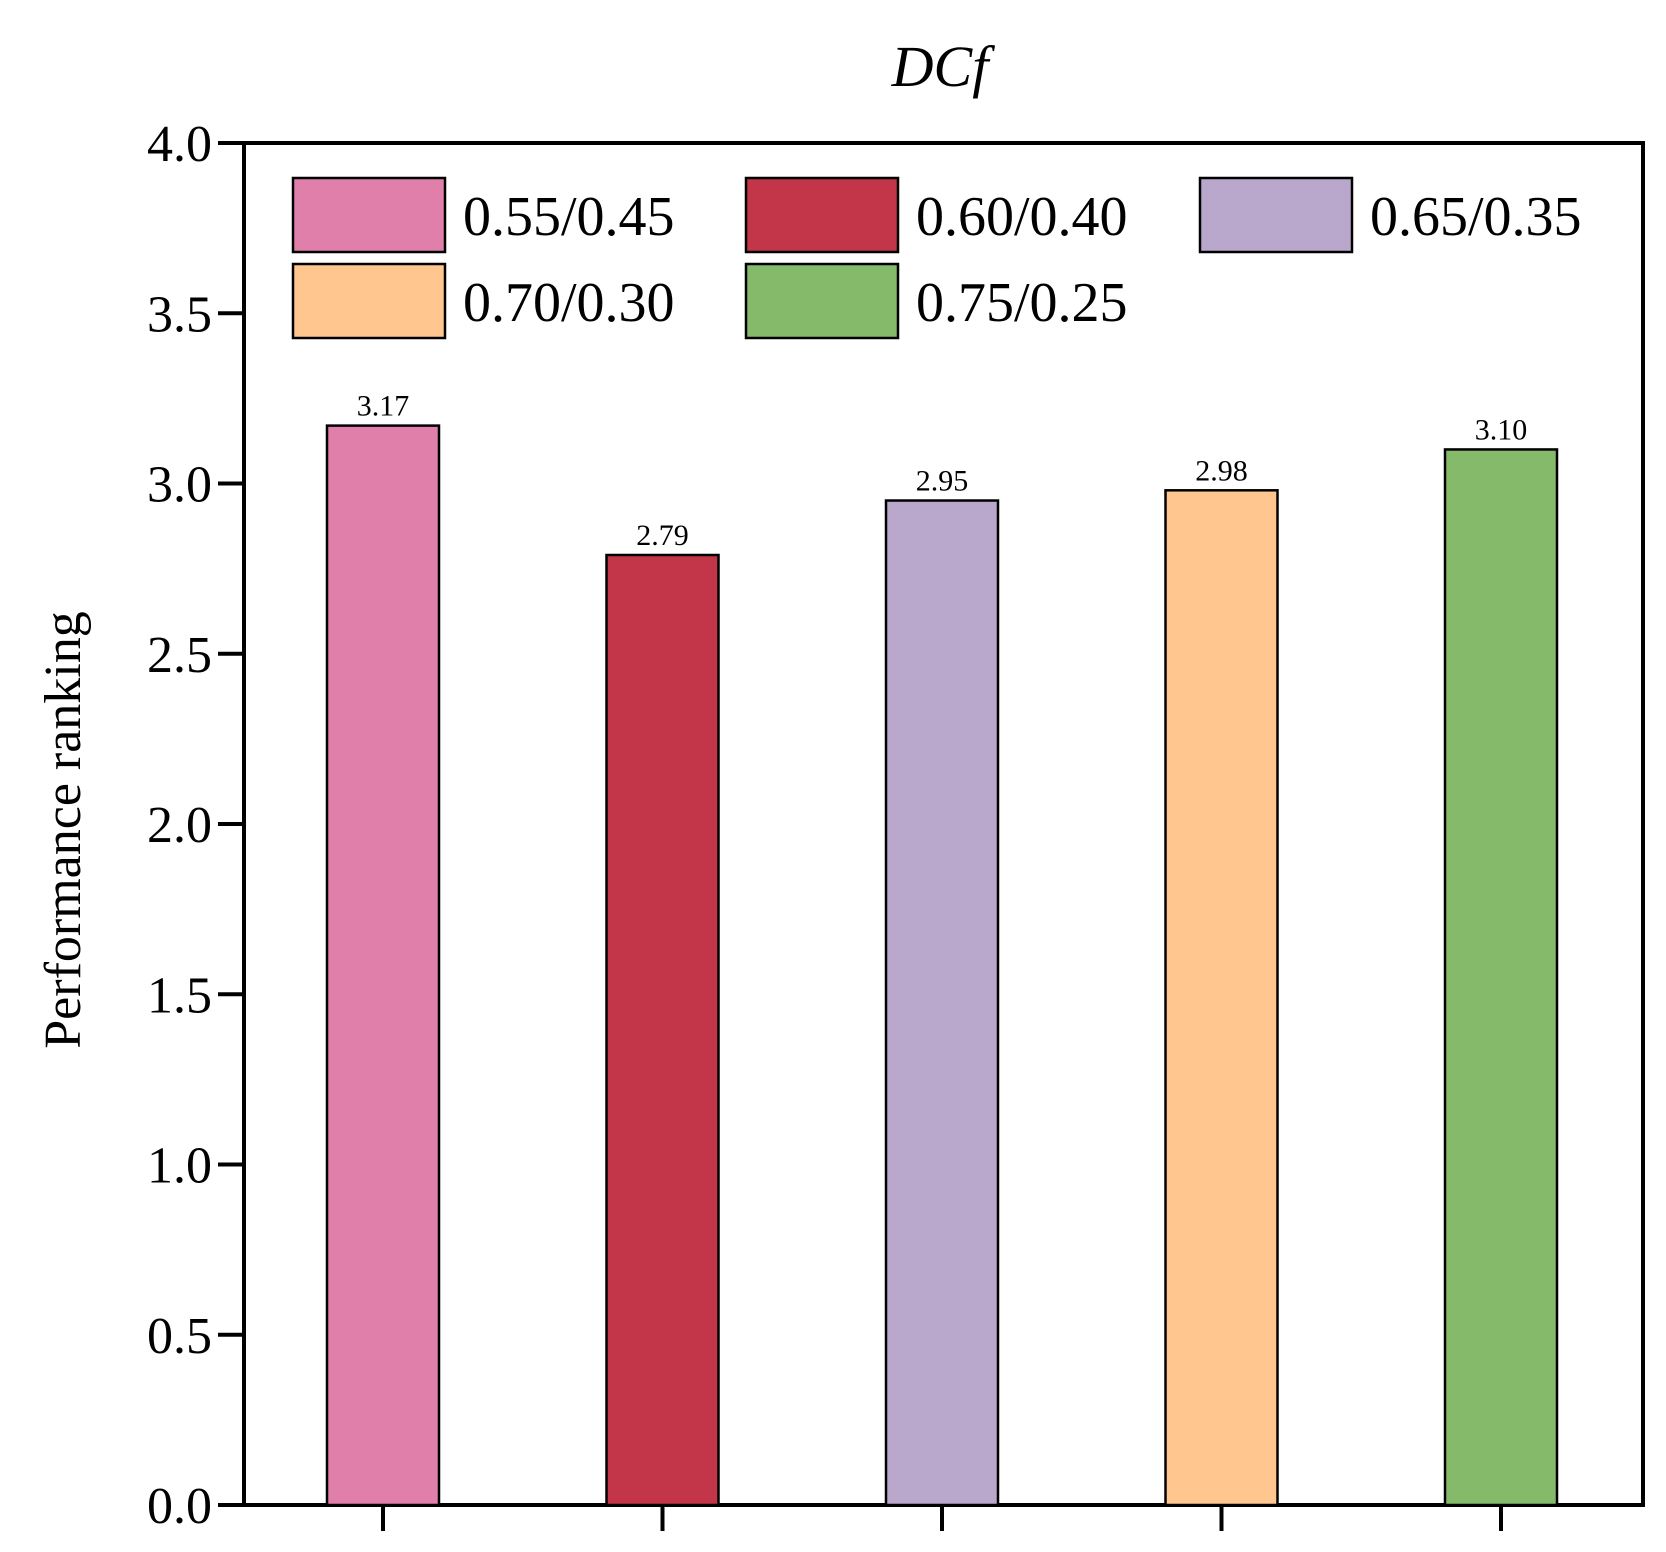  Describe the element at coordinates (822, 215) in the screenshot. I see `legend-swatch-0.60-0.40` at that location.